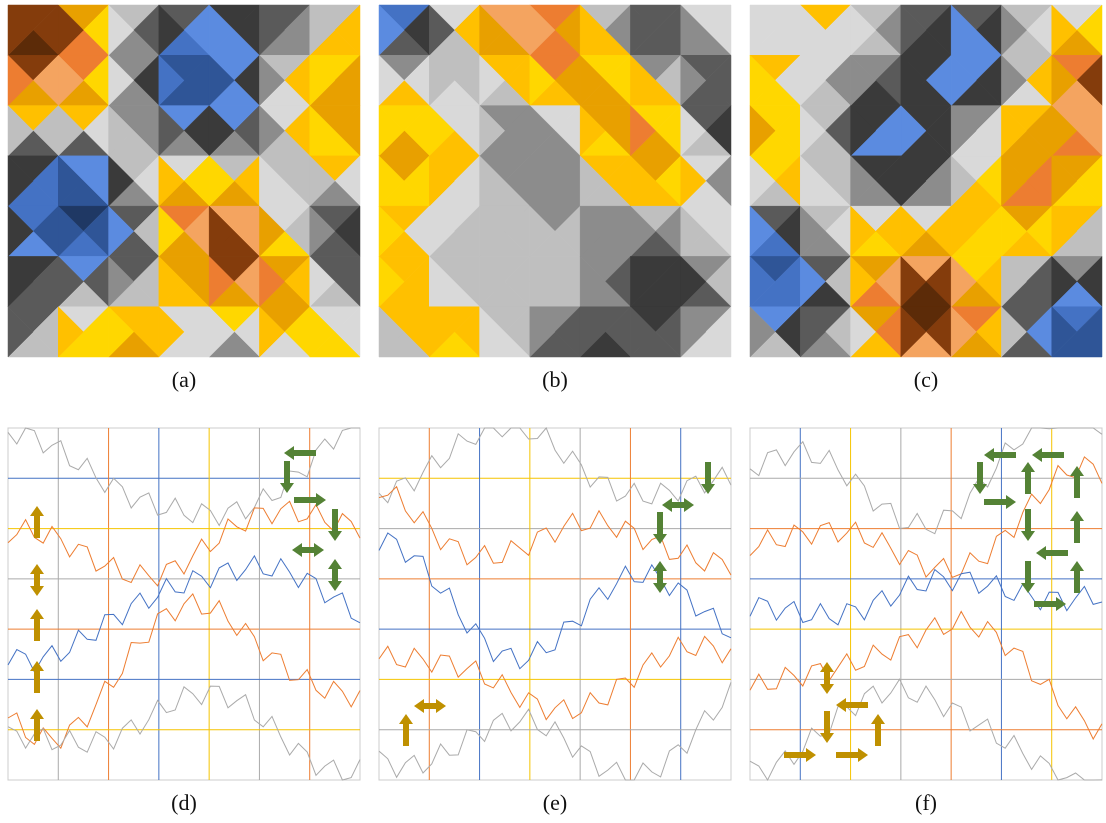  What do you see at coordinates (555, 604) in the screenshot?
I see `panel-frame` at bounding box center [555, 604].